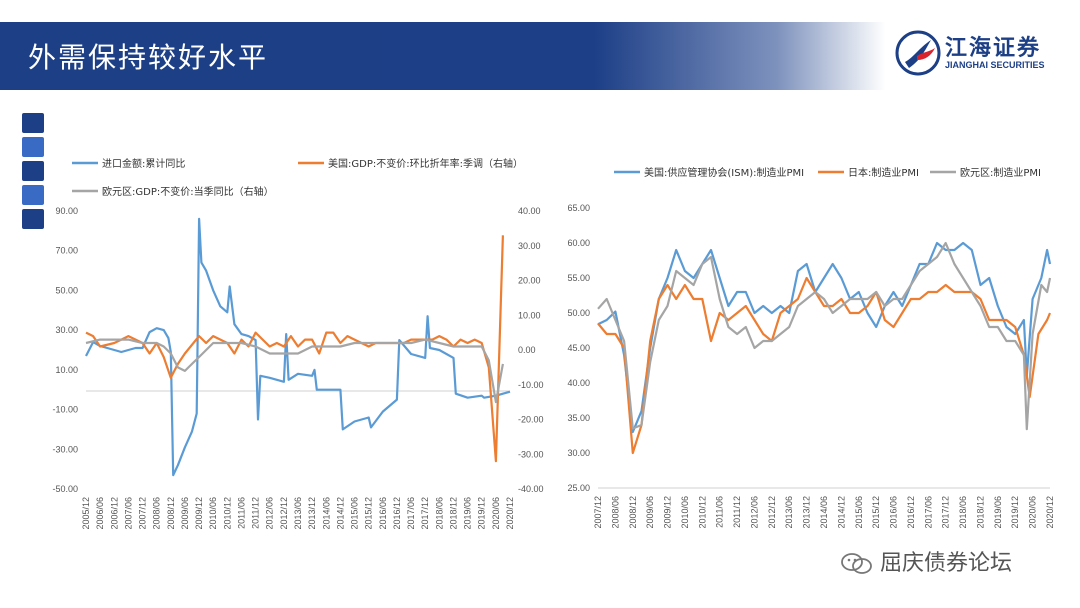  What do you see at coordinates (529, 246) in the screenshot?
I see `y-right-tick-label: 30.00` at bounding box center [529, 246].